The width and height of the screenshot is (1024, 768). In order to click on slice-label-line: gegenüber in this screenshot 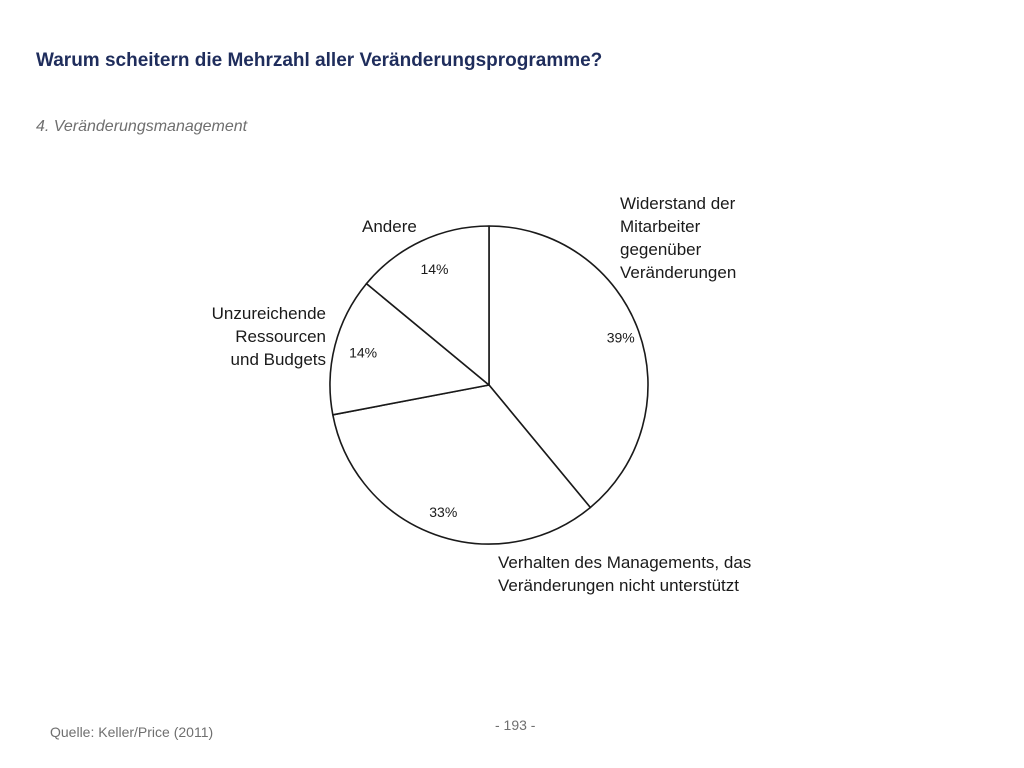, I will do `click(661, 249)`.